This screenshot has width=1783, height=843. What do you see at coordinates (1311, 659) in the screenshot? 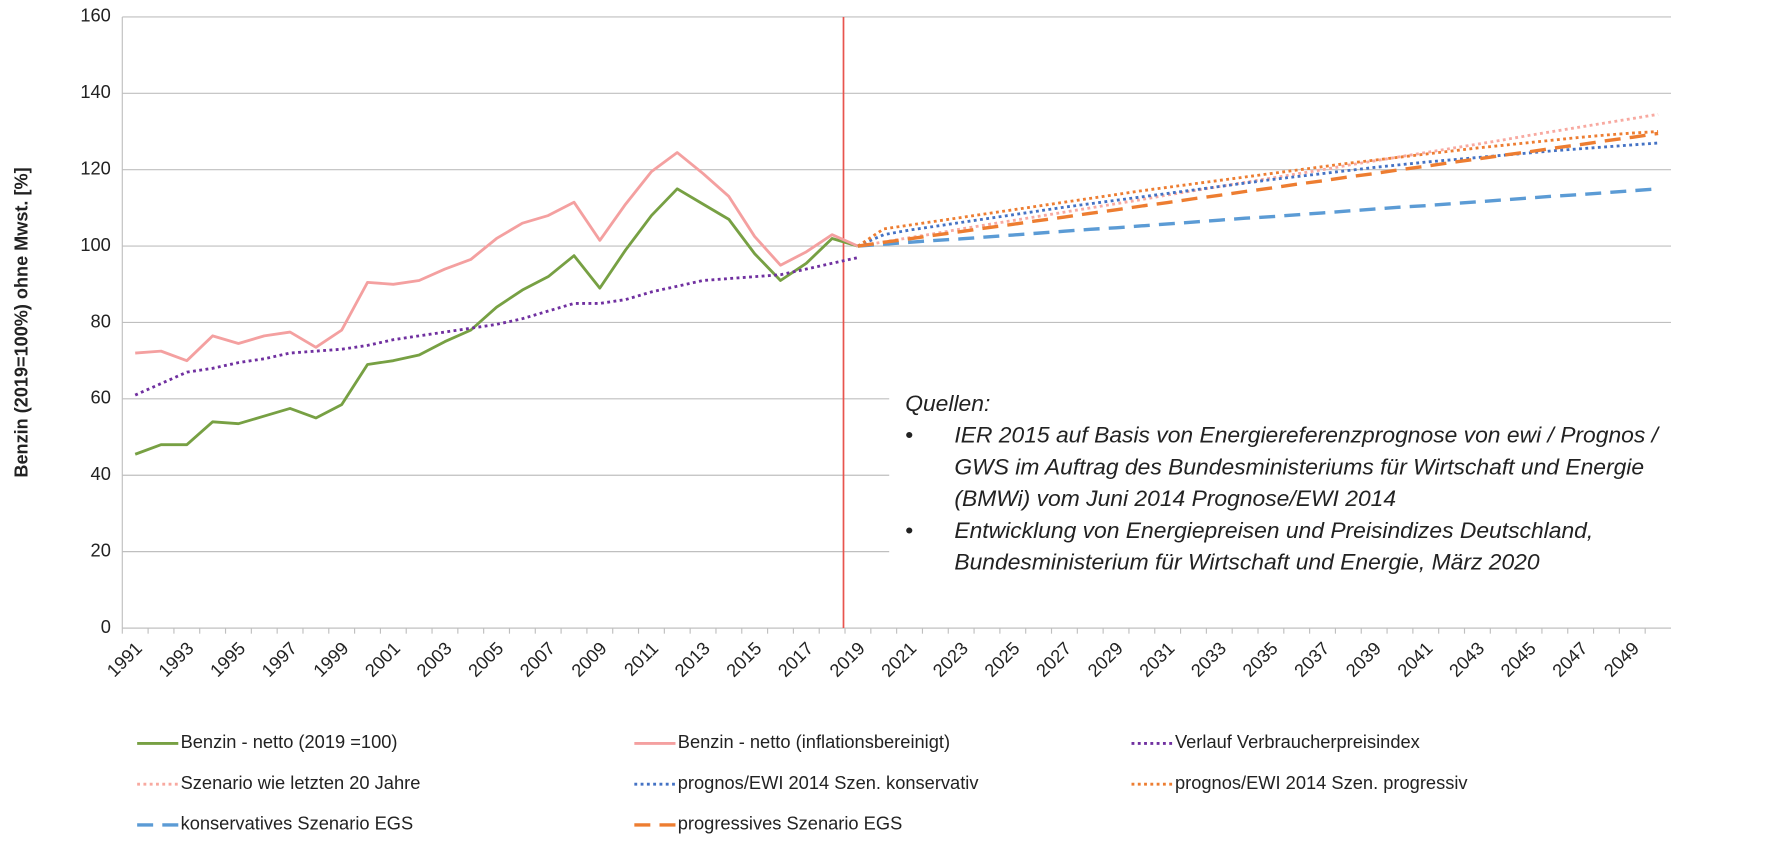
I see `x-tick-label: 2037` at bounding box center [1311, 659].